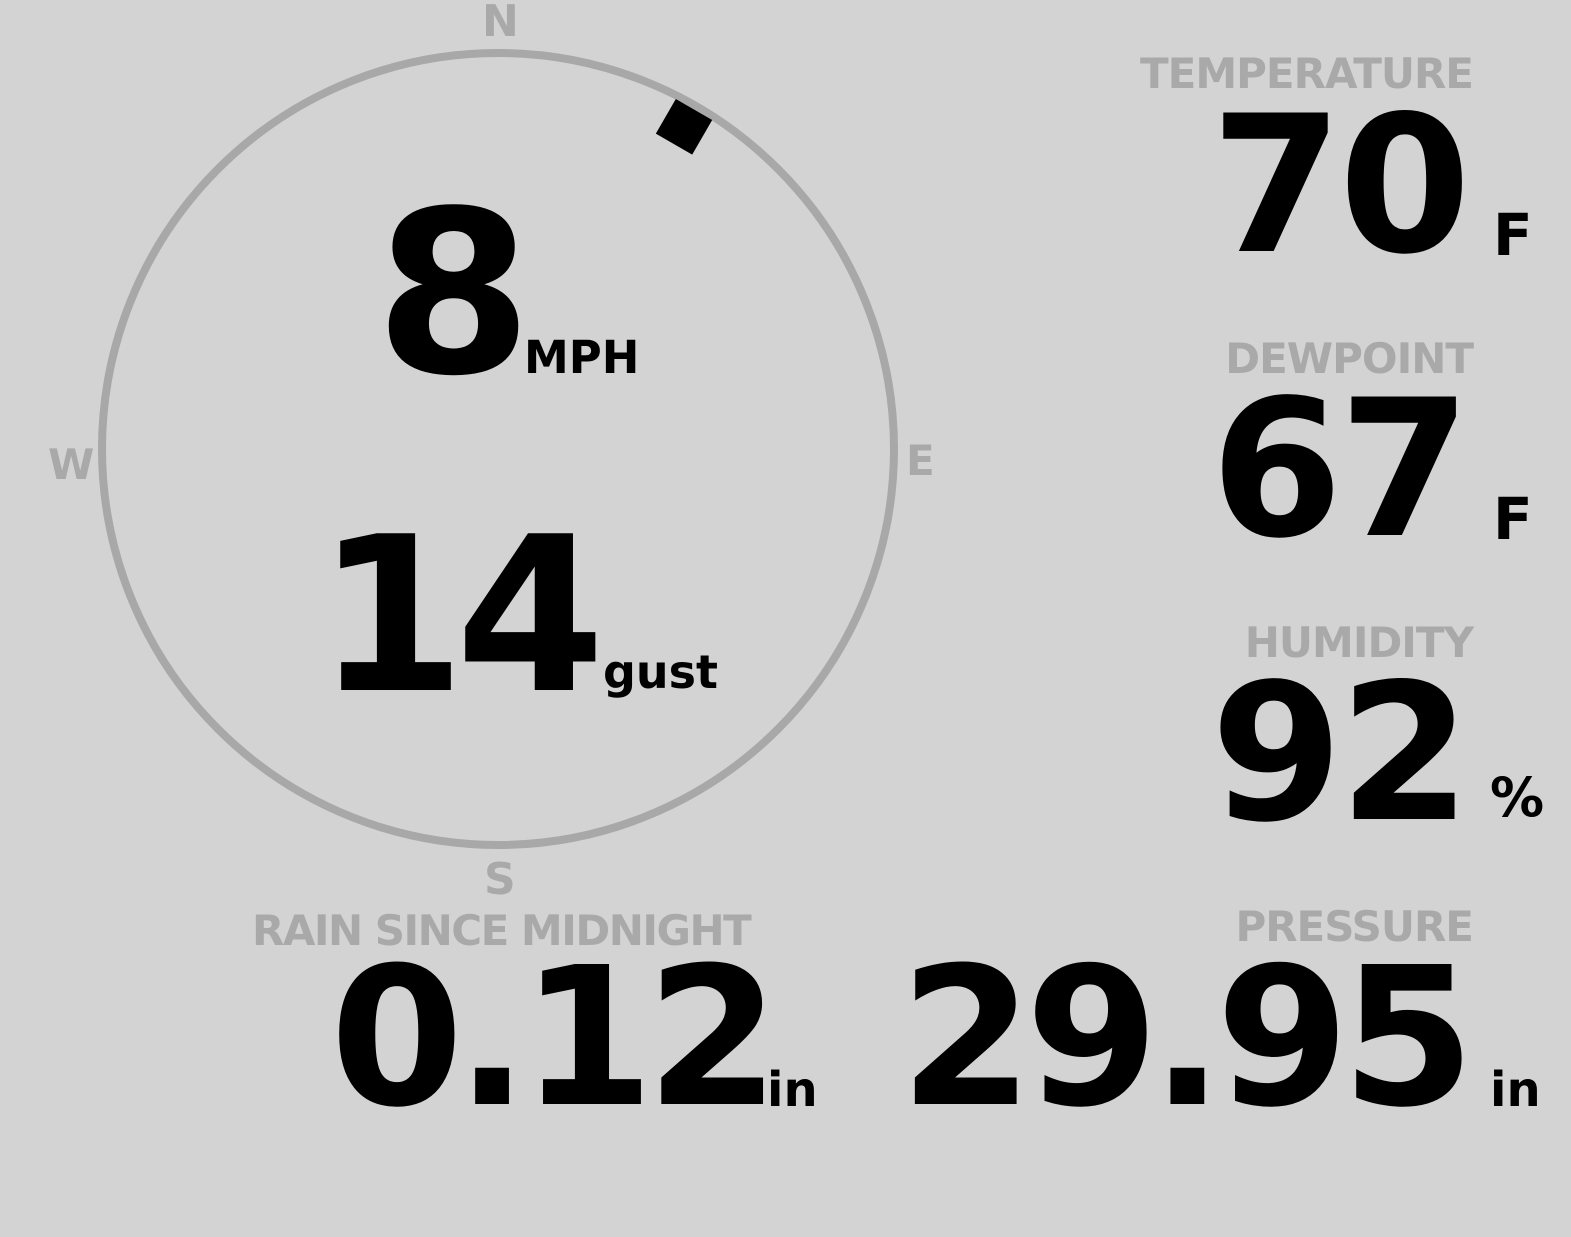  I want to click on wind-speed-unit: MPH, so click(582, 357).